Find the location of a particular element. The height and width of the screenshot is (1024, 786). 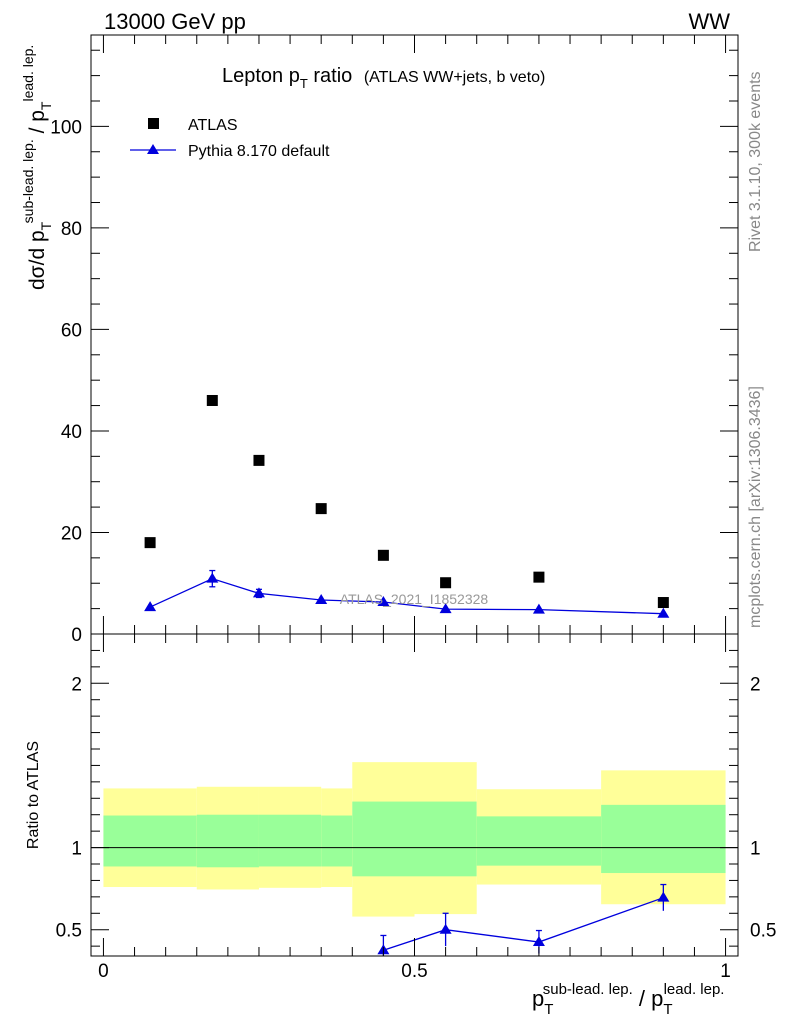

xlabel-base: p is located at coordinates (538, 998).